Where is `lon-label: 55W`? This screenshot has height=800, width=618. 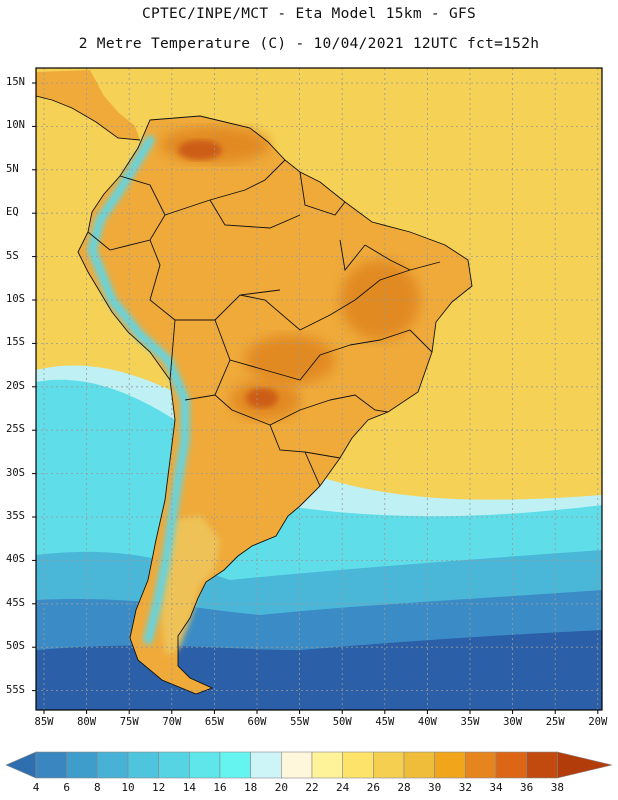 lon-label: 55W is located at coordinates (300, 722).